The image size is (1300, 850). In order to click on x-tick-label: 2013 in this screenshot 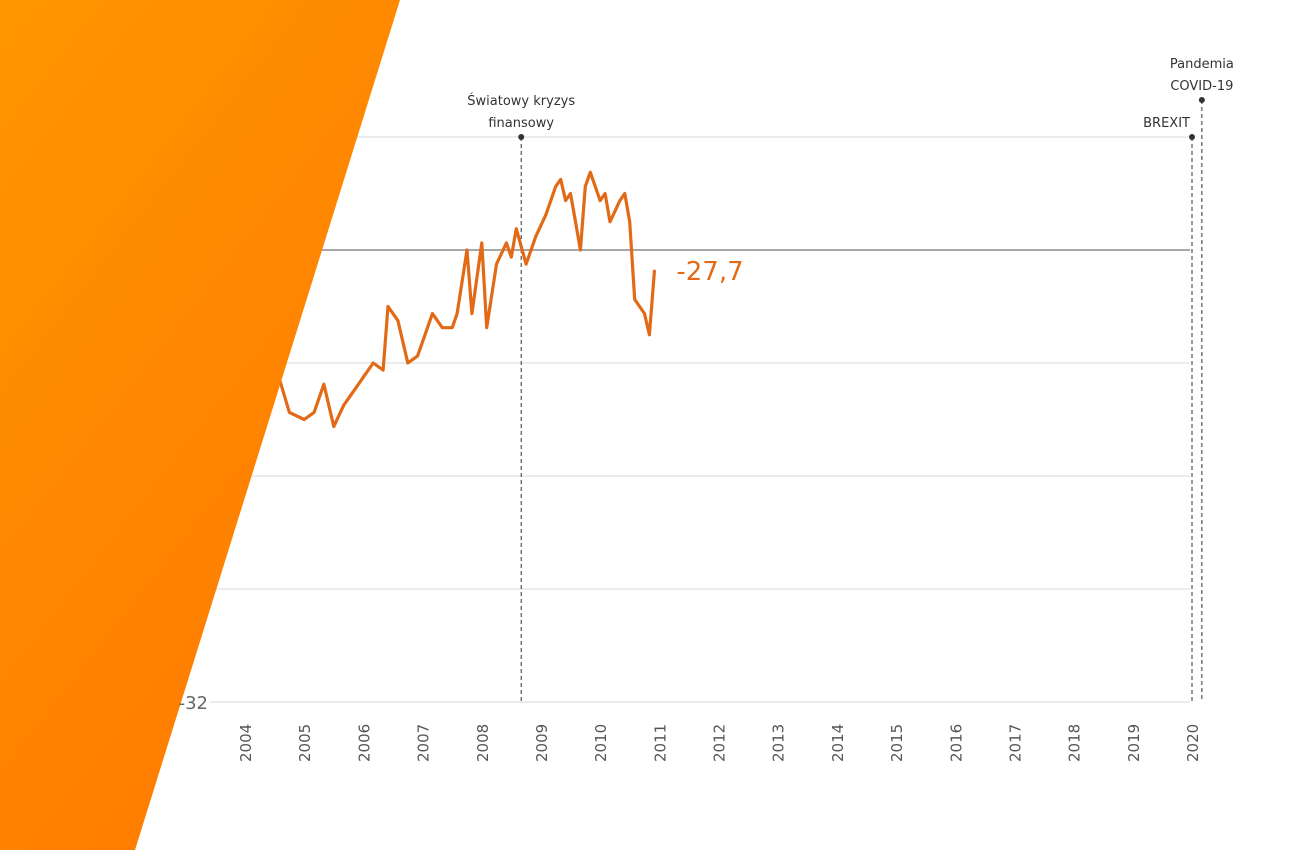, I will do `click(779, 743)`.